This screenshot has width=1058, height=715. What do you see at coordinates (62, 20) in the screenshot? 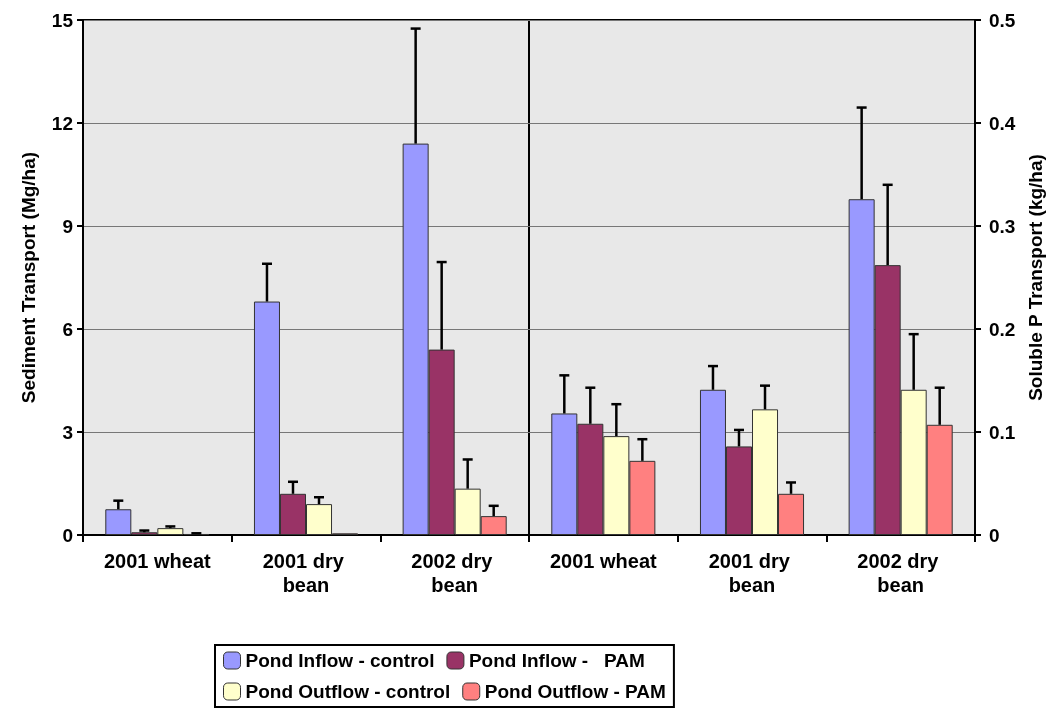
I see `y-tick-label: 15` at bounding box center [62, 20].